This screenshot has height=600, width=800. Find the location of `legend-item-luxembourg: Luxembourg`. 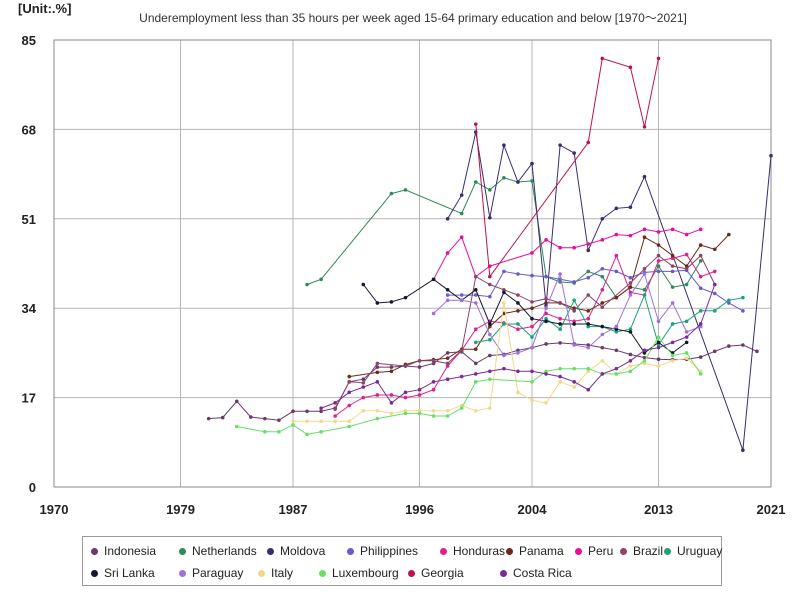

legend-item-luxembourg: Luxembourg is located at coordinates (359, 573).